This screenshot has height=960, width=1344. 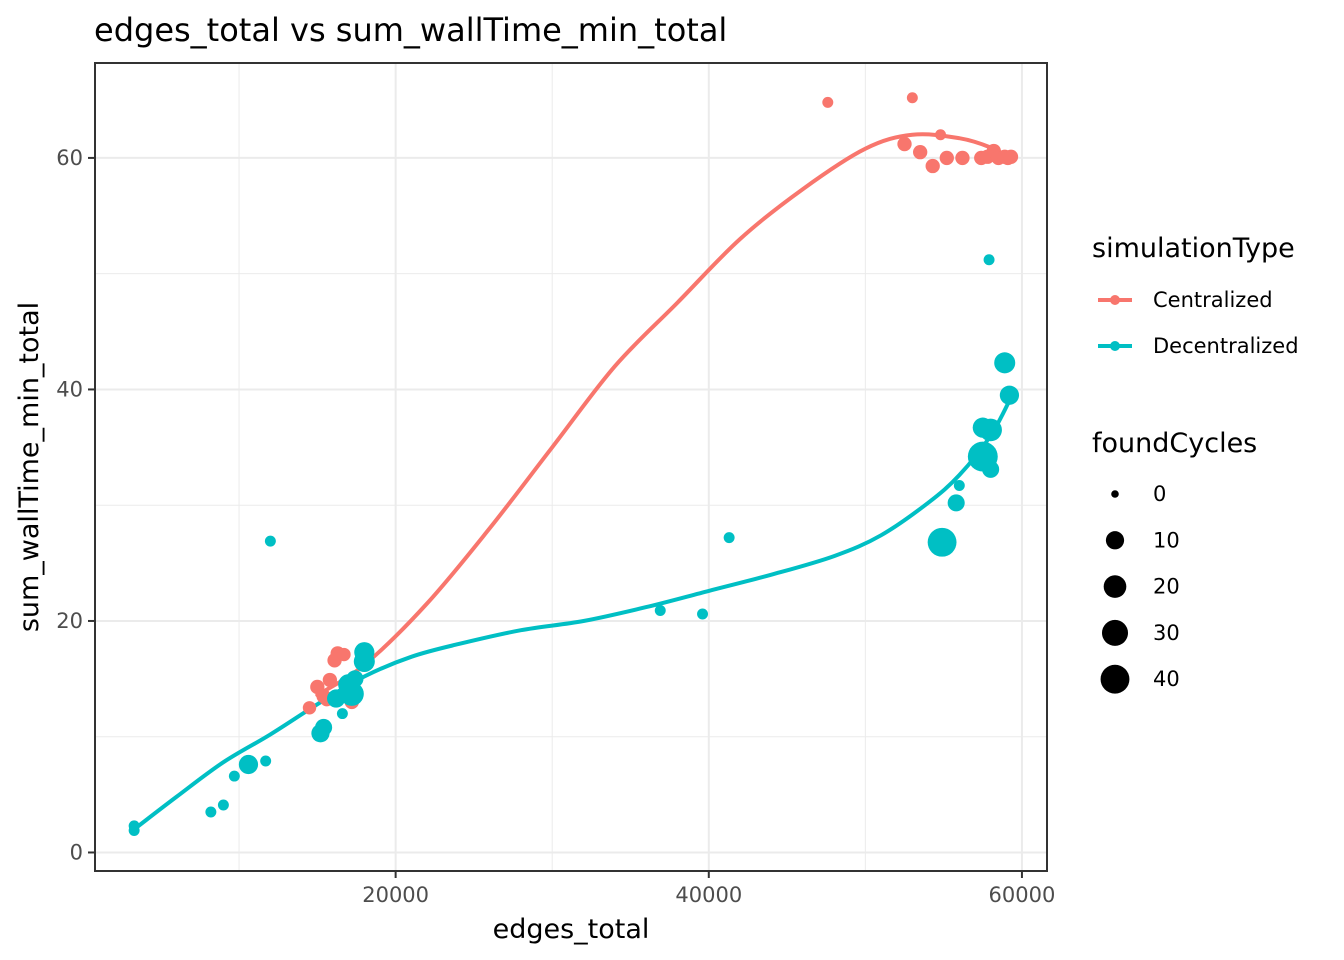 What do you see at coordinates (1159, 494) in the screenshot?
I see `size-legend-label: 0` at bounding box center [1159, 494].